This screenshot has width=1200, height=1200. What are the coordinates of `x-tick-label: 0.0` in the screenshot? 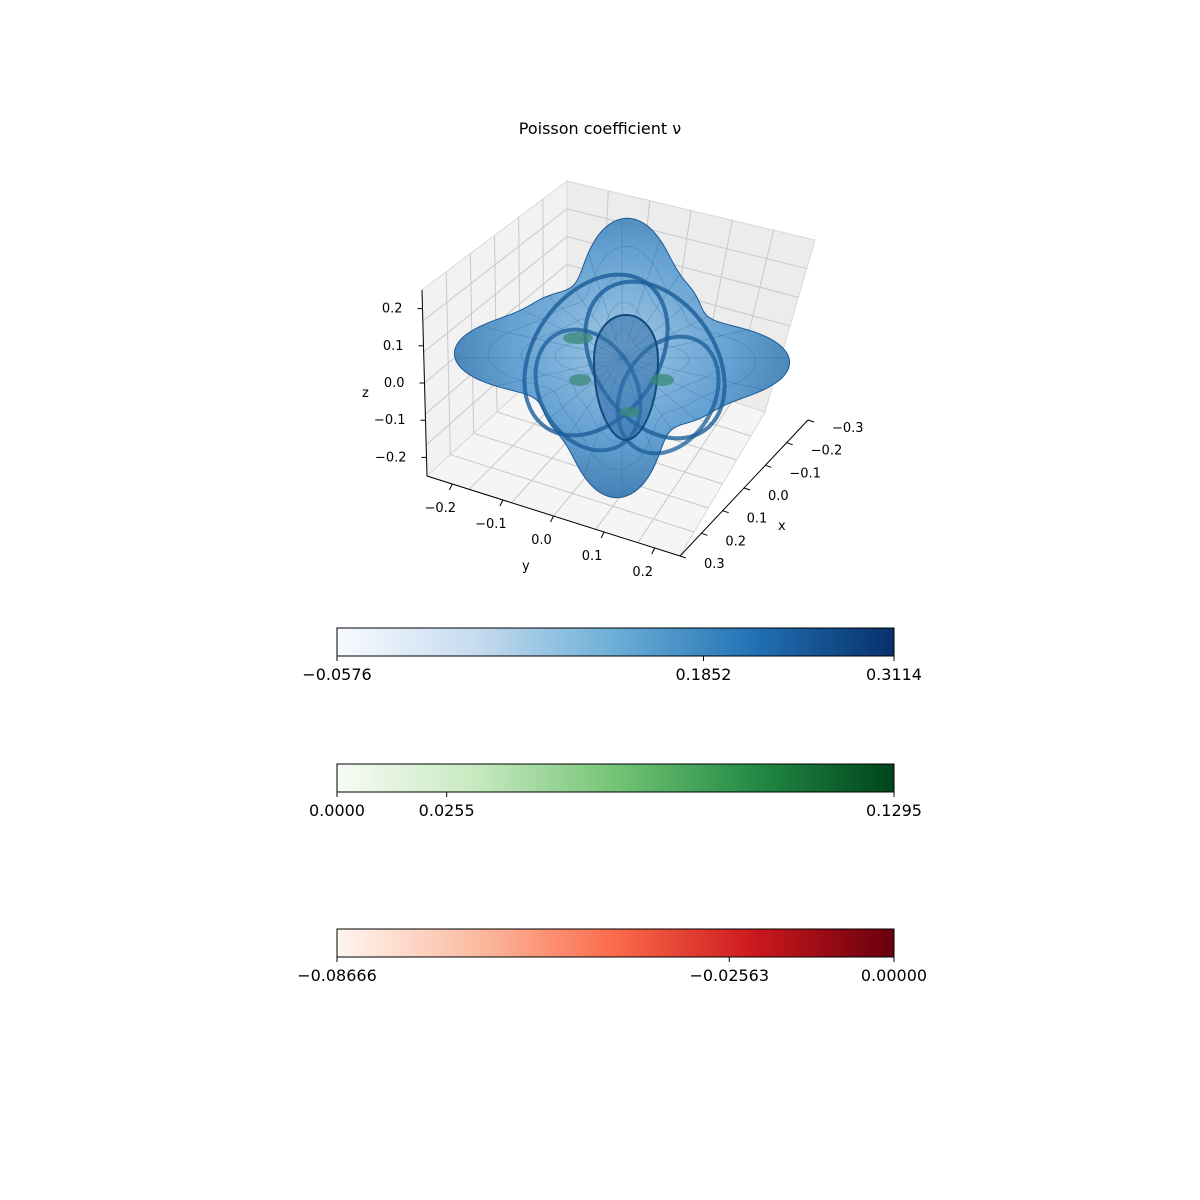 It's located at (778, 496).